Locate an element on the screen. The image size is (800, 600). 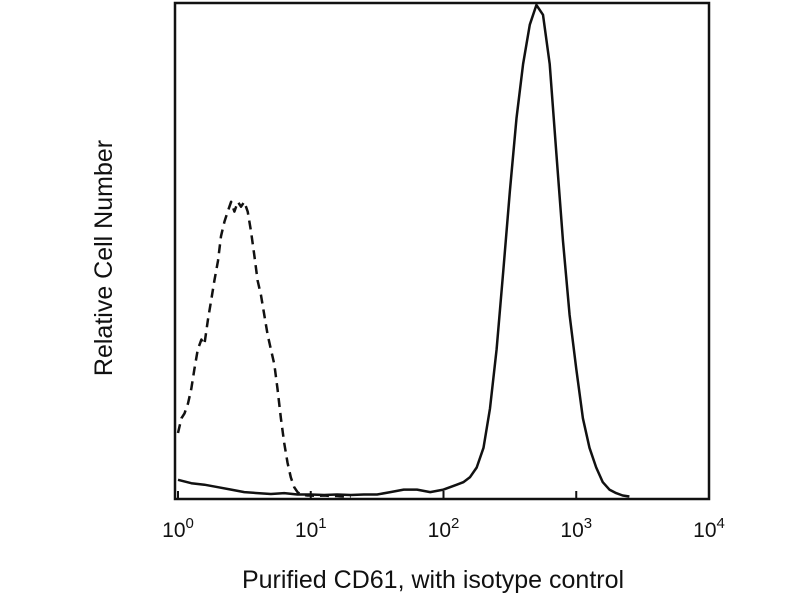
y-axis-label: Relative Cell Number is located at coordinates (104, 258).